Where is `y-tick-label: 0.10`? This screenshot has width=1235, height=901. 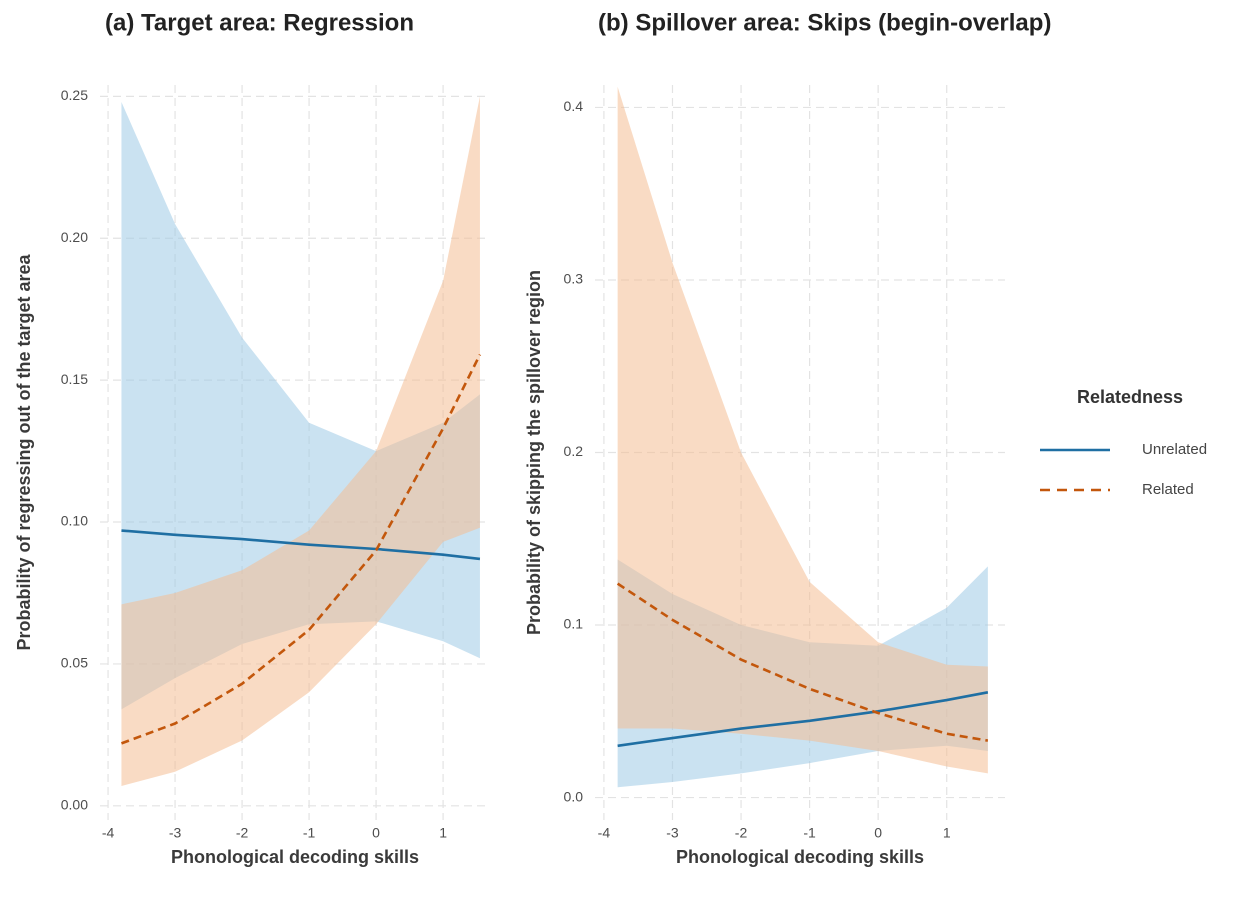 y-tick-label: 0.10 is located at coordinates (74, 521).